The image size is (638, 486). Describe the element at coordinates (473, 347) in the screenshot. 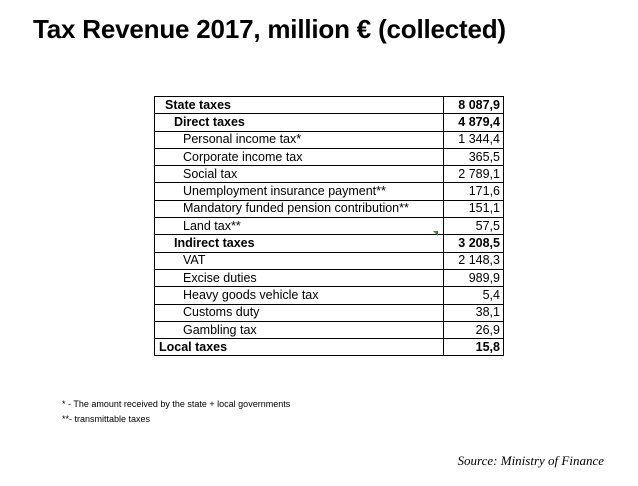

I see `row-value: 15,8` at that location.